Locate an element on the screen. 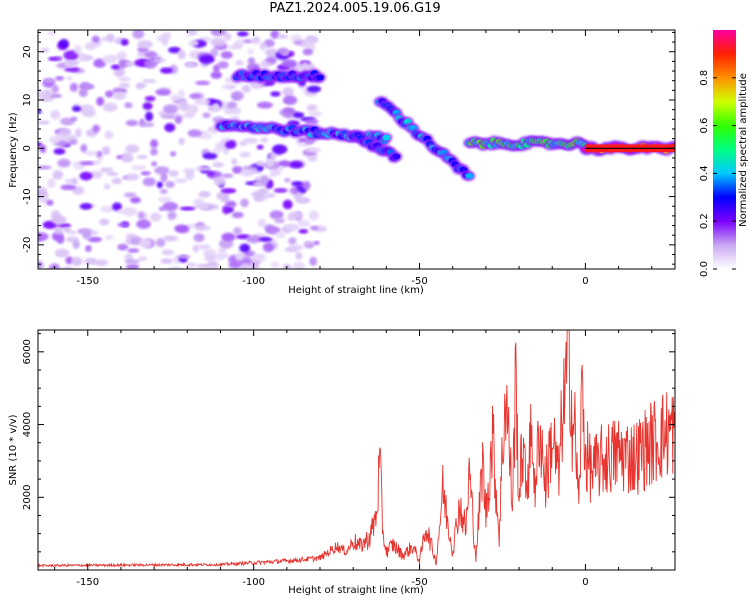 This screenshot has width=750, height=600. spectrogram-x-tick-label: -150 is located at coordinates (87, 281).